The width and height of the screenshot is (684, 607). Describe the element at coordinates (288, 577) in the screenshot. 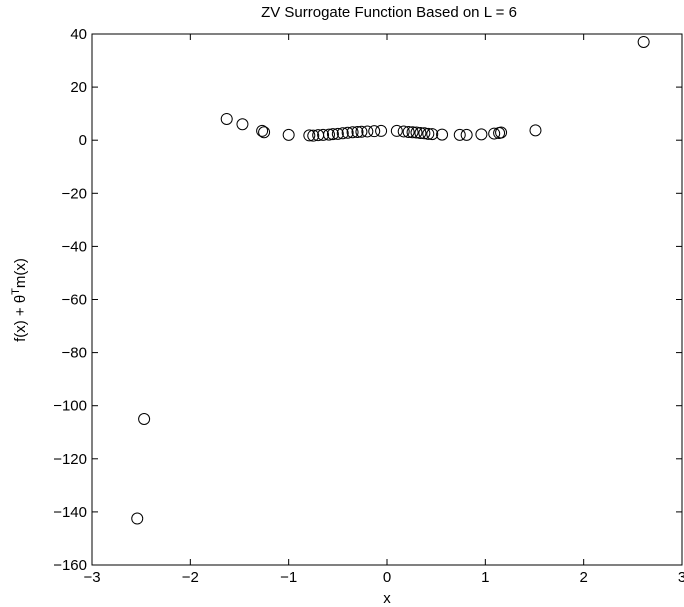

I see `x-tick-label: −1` at that location.